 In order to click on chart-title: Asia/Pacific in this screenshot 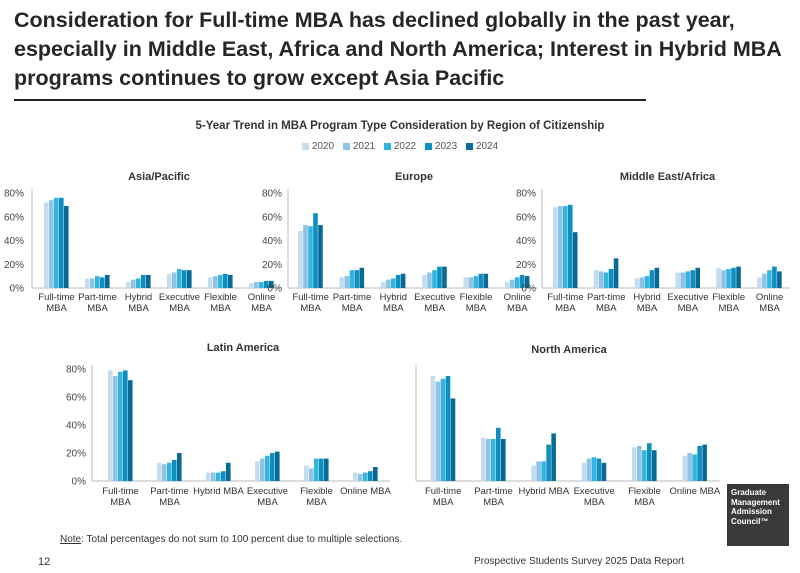, I will do `click(159, 177)`.